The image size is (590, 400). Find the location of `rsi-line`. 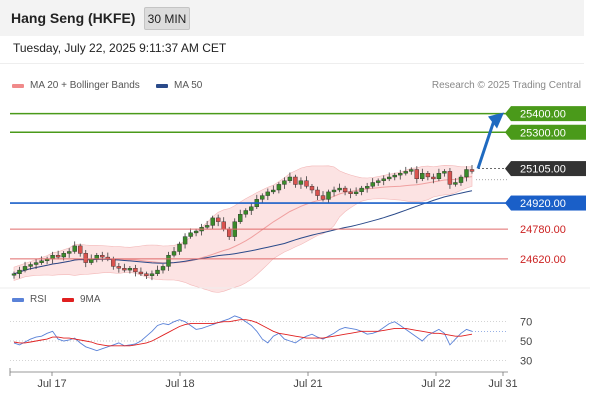

rsi-line is located at coordinates (243, 333).